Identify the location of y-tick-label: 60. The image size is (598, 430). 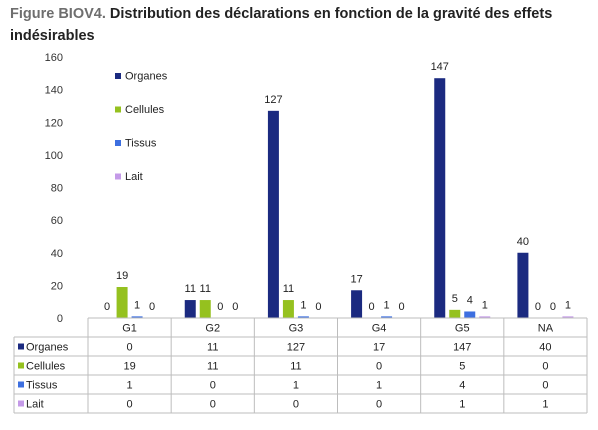
(57, 221).